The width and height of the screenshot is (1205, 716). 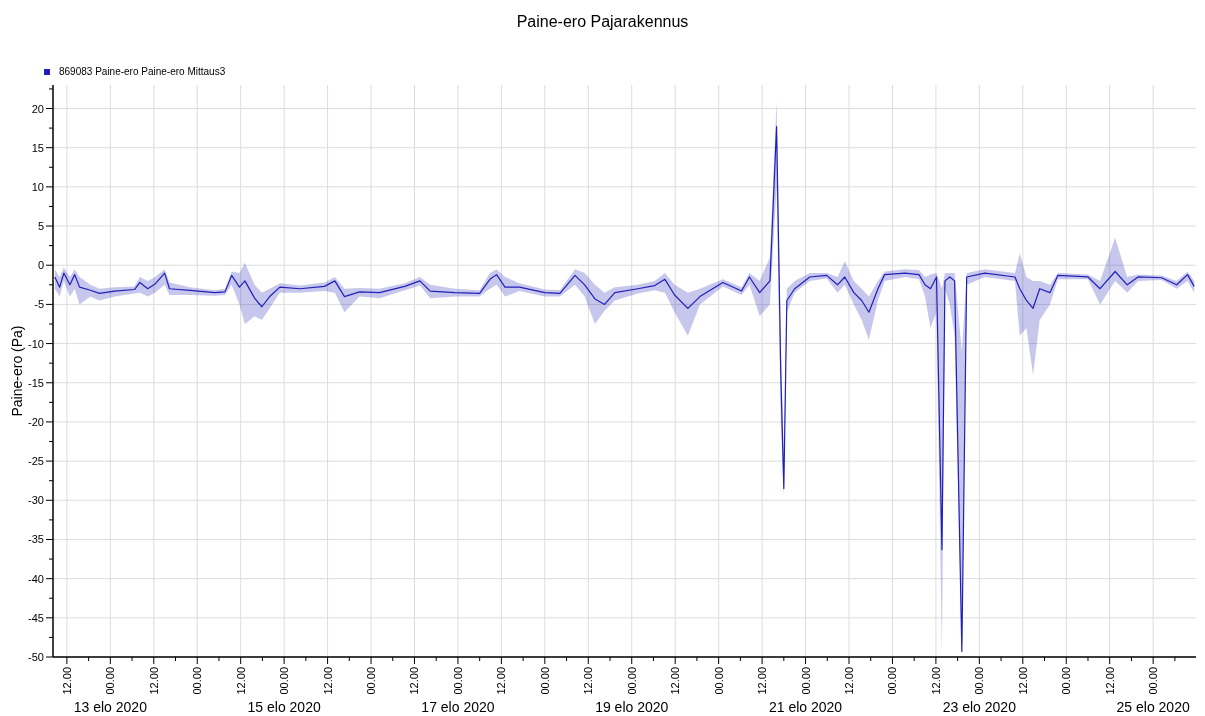 I want to click on y-tick-label: -50, so click(x=36, y=657).